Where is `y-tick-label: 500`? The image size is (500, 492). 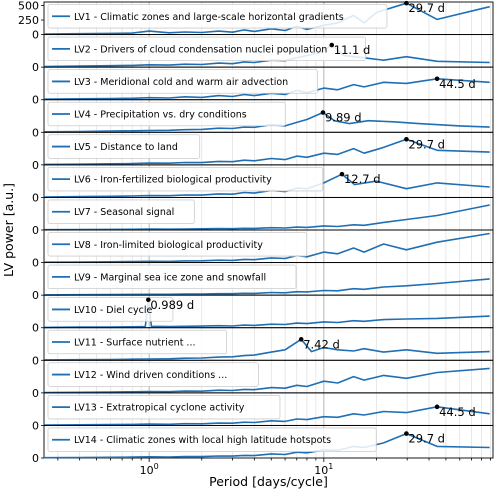
y-tick-label: 500 is located at coordinates (28, 6).